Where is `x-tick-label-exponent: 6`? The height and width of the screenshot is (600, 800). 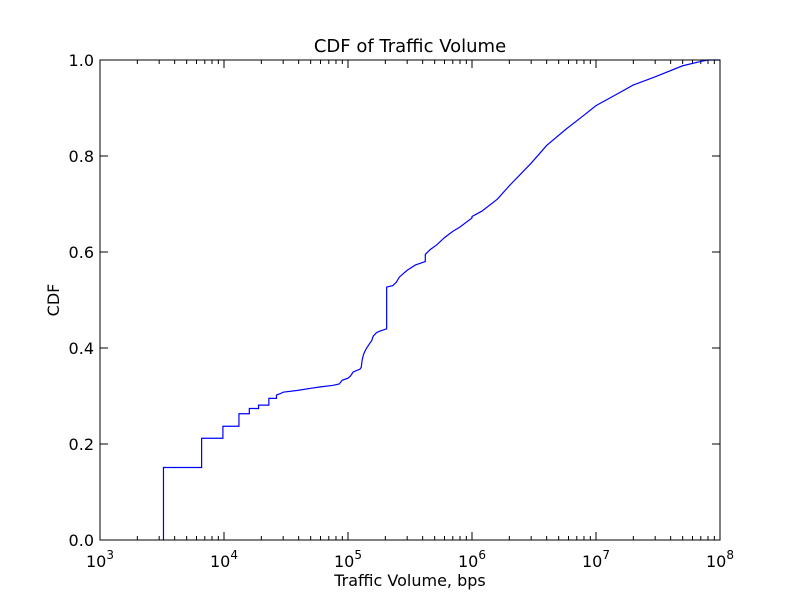
x-tick-label-exponent: 6 is located at coordinates (482, 555).